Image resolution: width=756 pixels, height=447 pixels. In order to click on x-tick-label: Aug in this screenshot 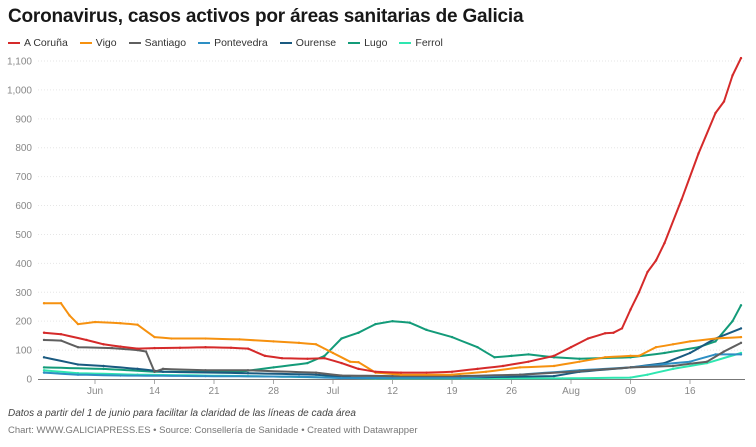, I will do `click(571, 391)`.